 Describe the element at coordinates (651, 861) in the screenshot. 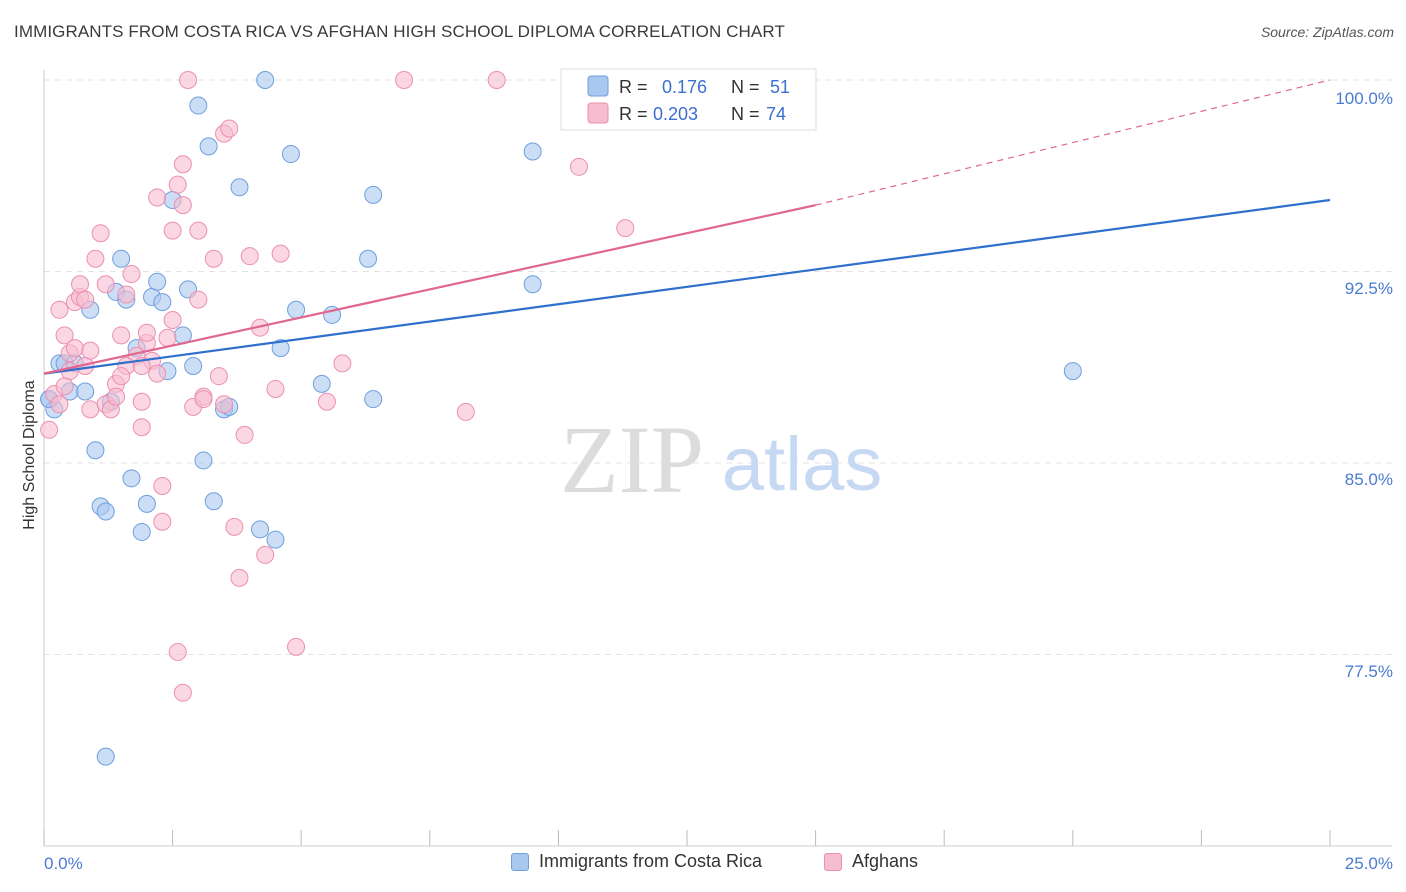

I see `legend-label-costa-rica: Immigrants from Costa Rica` at that location.